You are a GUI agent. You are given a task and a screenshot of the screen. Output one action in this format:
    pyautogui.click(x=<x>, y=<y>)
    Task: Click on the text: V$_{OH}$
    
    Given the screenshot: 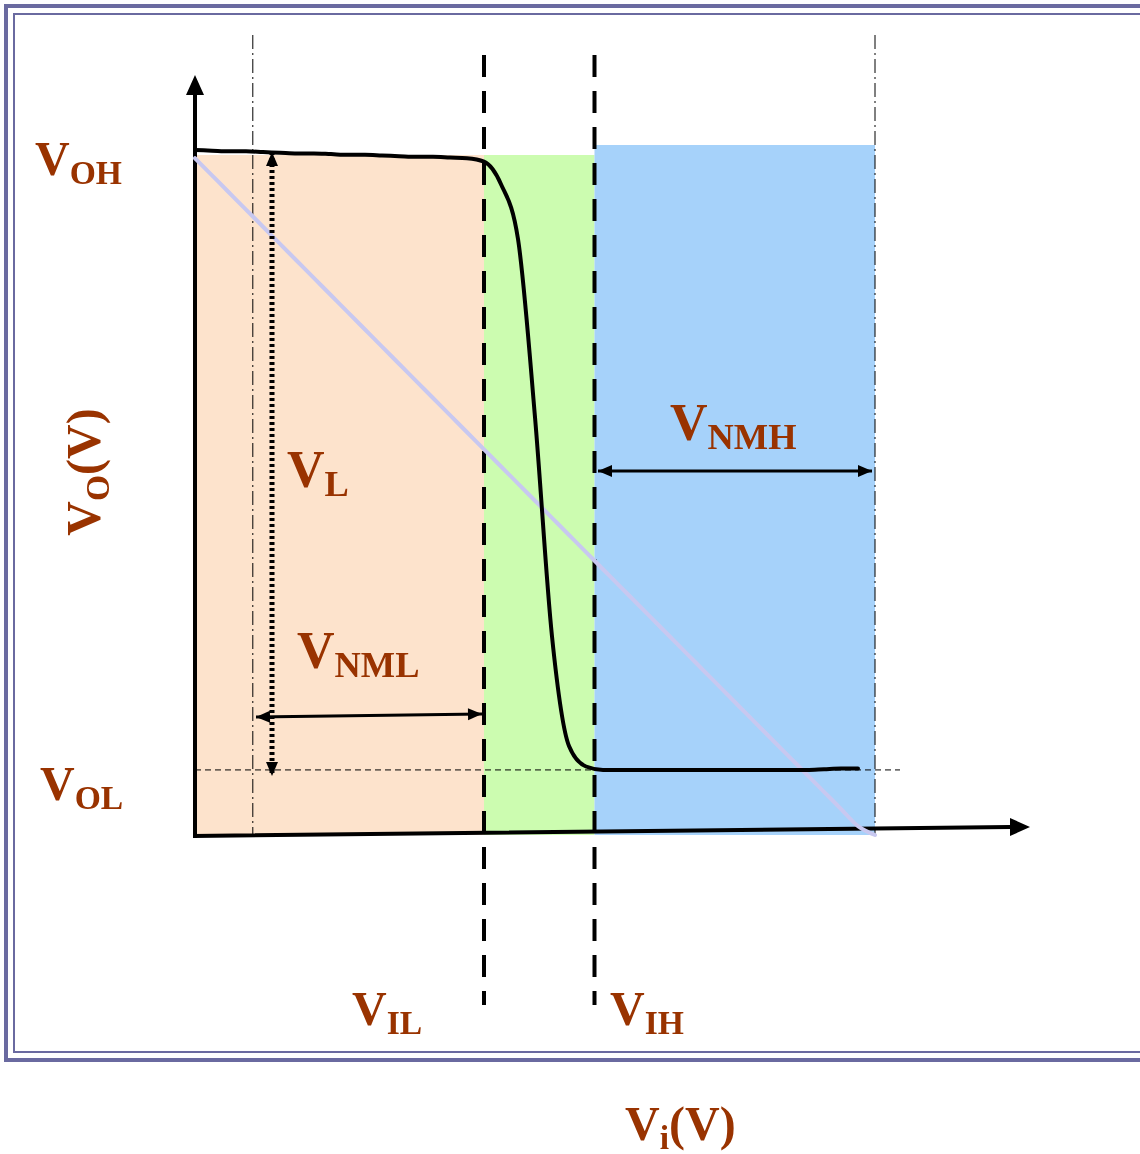 What is the action you would take?
    pyautogui.click(x=78, y=161)
    